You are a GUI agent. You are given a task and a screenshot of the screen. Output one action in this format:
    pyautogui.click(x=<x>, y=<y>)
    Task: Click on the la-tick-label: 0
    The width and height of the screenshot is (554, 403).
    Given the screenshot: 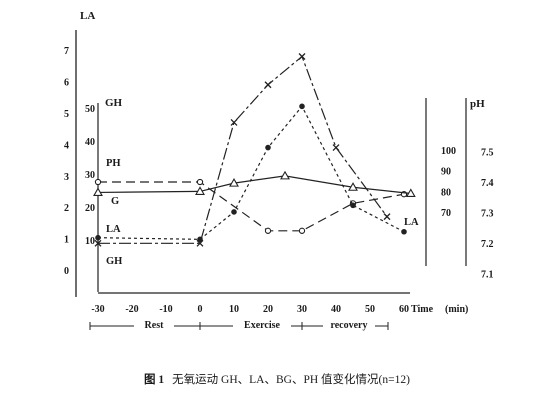 What is the action you would take?
    pyautogui.click(x=66, y=271)
    